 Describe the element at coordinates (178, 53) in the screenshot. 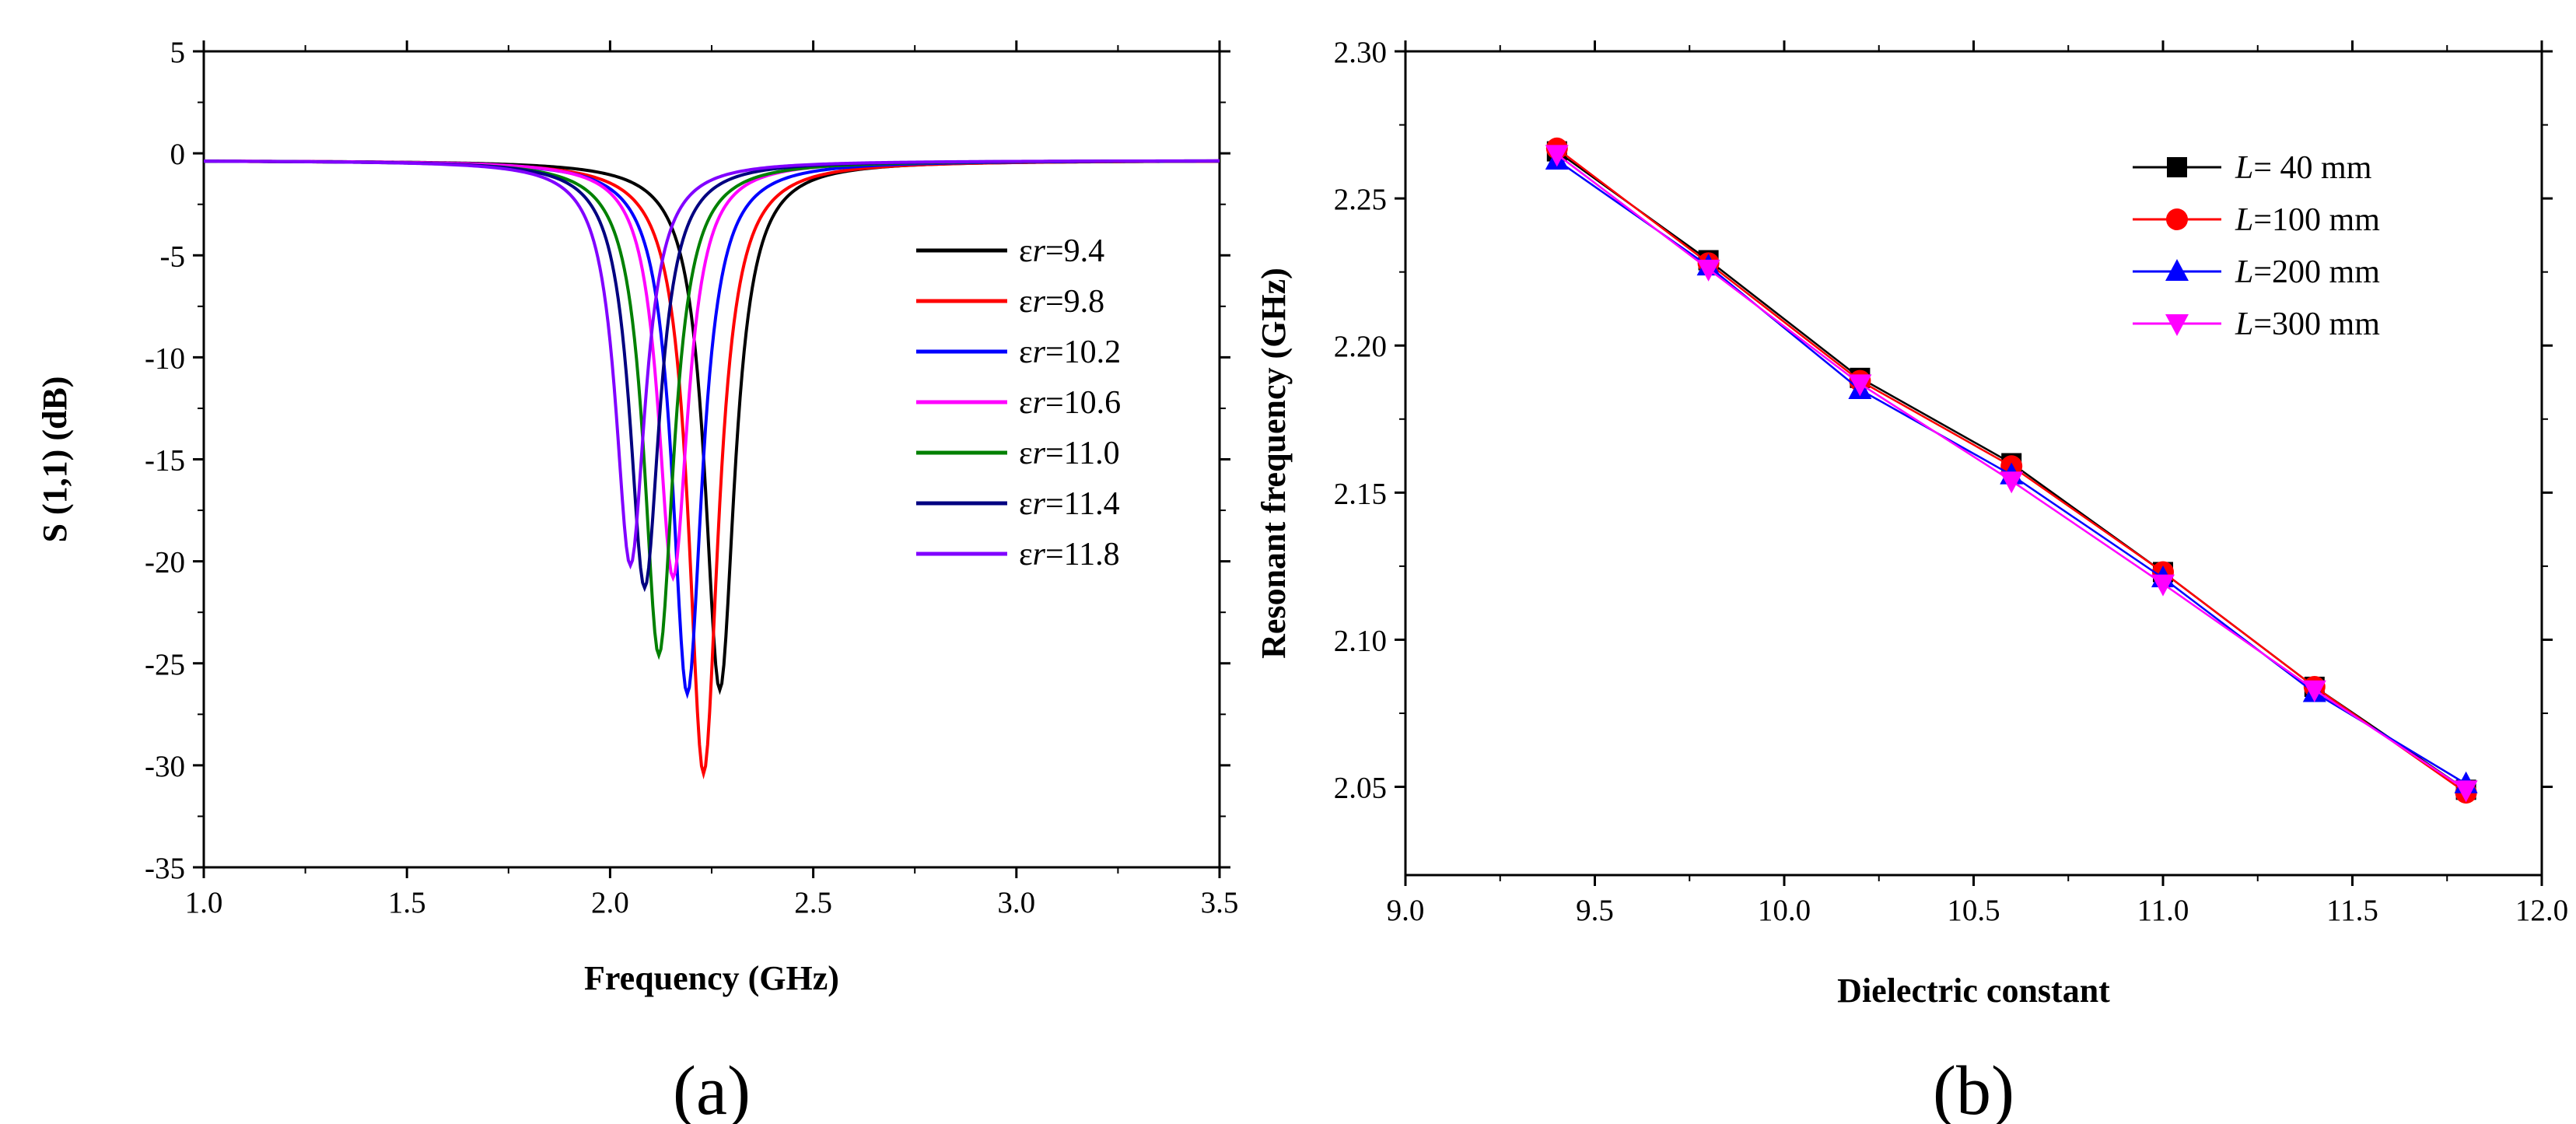

I see `y-tick-label: 5` at that location.